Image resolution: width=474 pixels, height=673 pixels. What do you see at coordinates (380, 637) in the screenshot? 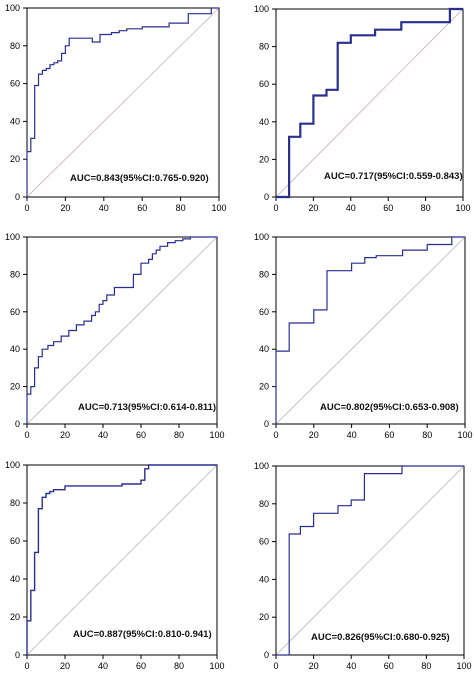
I see `auc-annotation: AUC=0.826(95%CI:0.680-0.925)` at bounding box center [380, 637].